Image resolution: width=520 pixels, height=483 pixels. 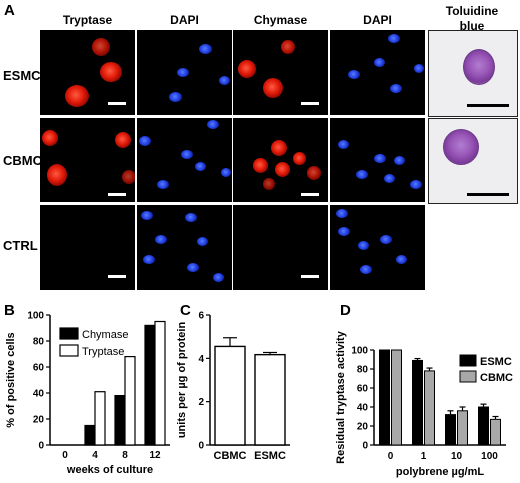 I want to click on chart-b-x-axis-label: weeks of culture, so click(x=109, y=470).